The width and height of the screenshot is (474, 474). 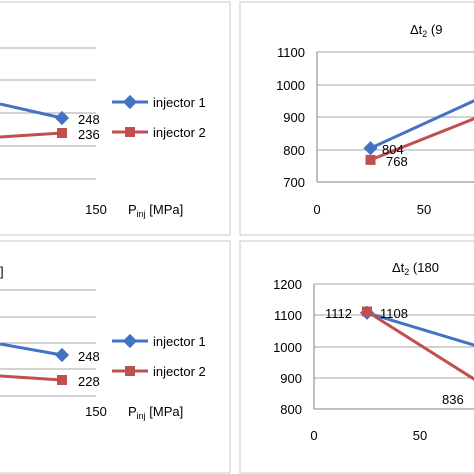 What do you see at coordinates (89, 381) in the screenshot?
I see `end-label-injector-2-bottom-left: 228` at bounding box center [89, 381].